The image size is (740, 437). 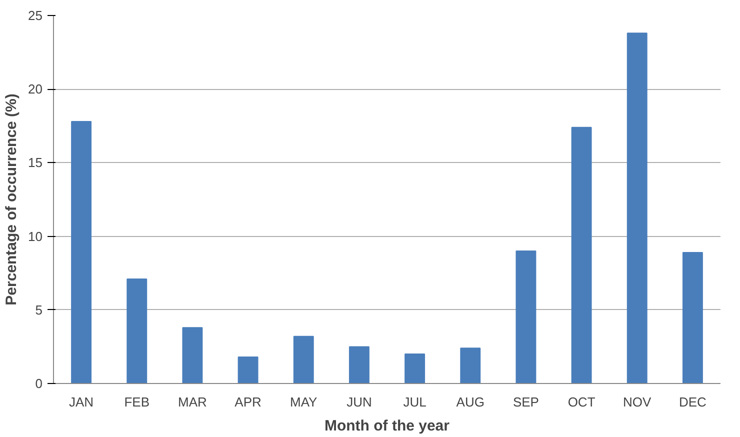 What do you see at coordinates (387, 426) in the screenshot?
I see `x-axis-title: Month of the year` at bounding box center [387, 426].